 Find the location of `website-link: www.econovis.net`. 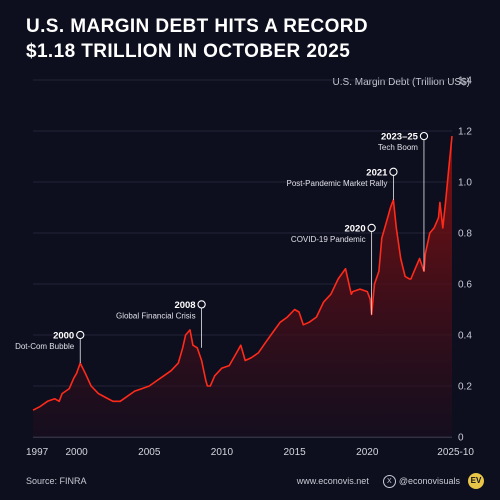

website-link: www.econovis.net is located at coordinates (332, 481).